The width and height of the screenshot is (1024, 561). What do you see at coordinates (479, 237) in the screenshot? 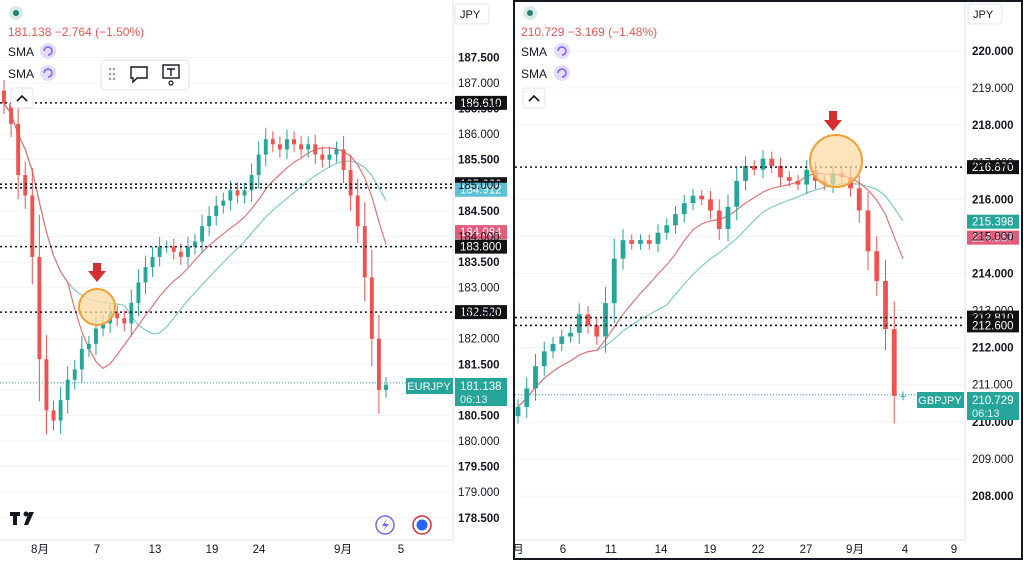
I see `y-tick-label: 184.000` at bounding box center [479, 237].